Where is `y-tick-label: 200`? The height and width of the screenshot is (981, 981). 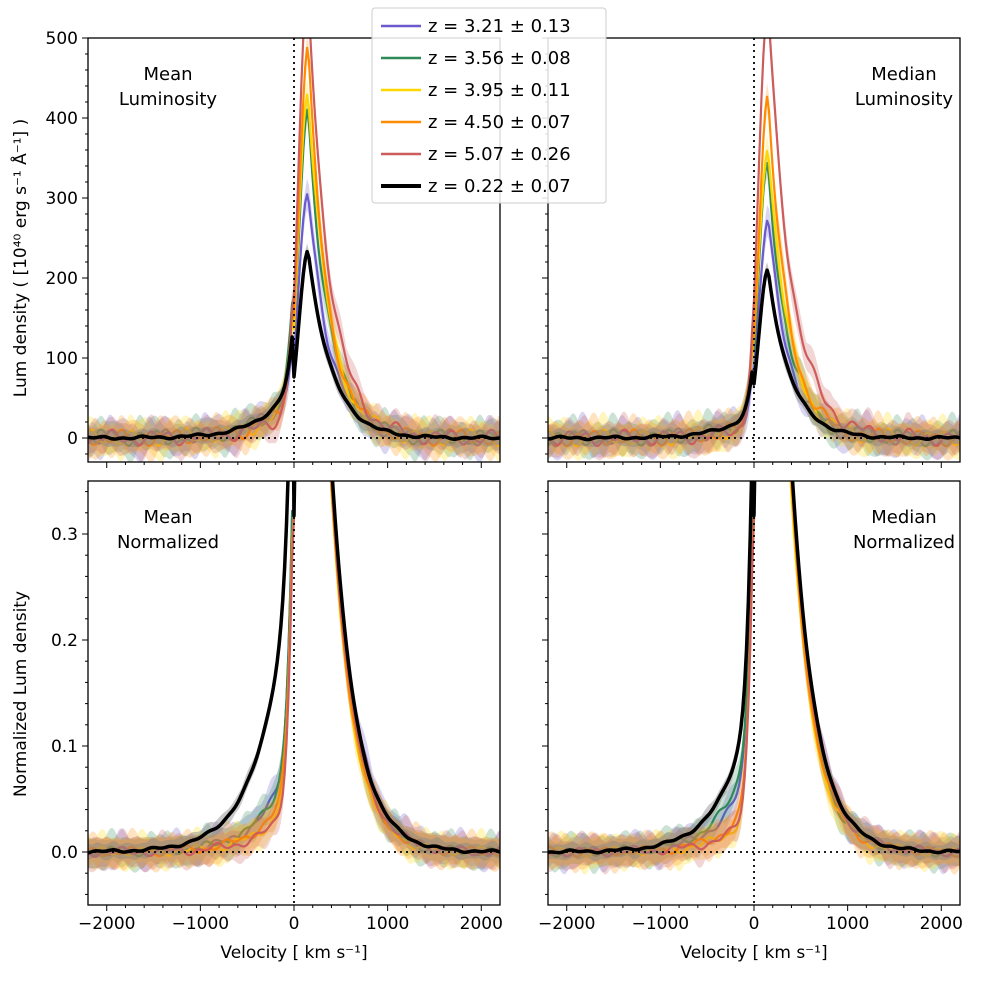
y-tick-label: 200 is located at coordinates (62, 279).